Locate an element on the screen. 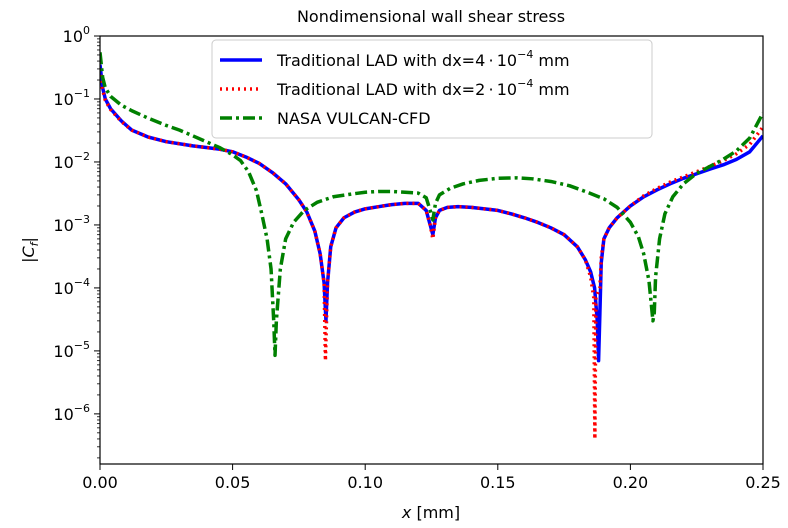 The image size is (788, 528). y-tick-label: 10⁰ is located at coordinates (76, 35).